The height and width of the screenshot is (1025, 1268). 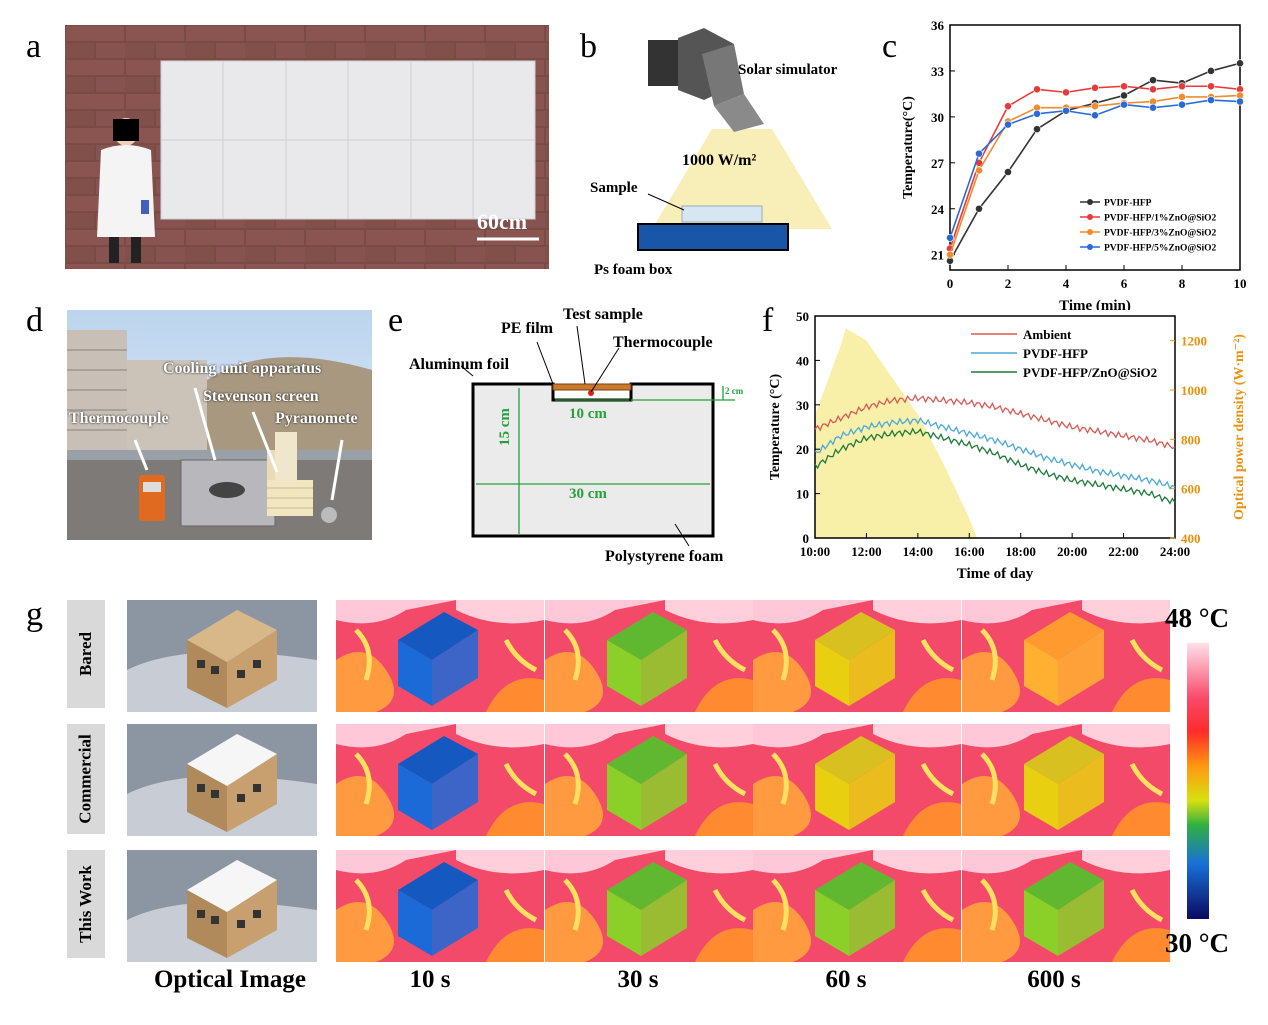 I want to click on panel-label-b: b, so click(x=588, y=46).